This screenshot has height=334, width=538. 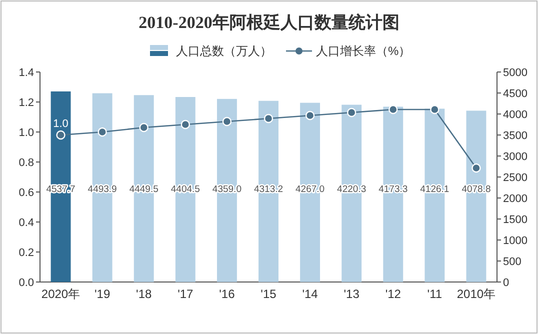 What do you see at coordinates (363, 51) in the screenshot?
I see `legend-label: 人口增长率（%）` at bounding box center [363, 51].